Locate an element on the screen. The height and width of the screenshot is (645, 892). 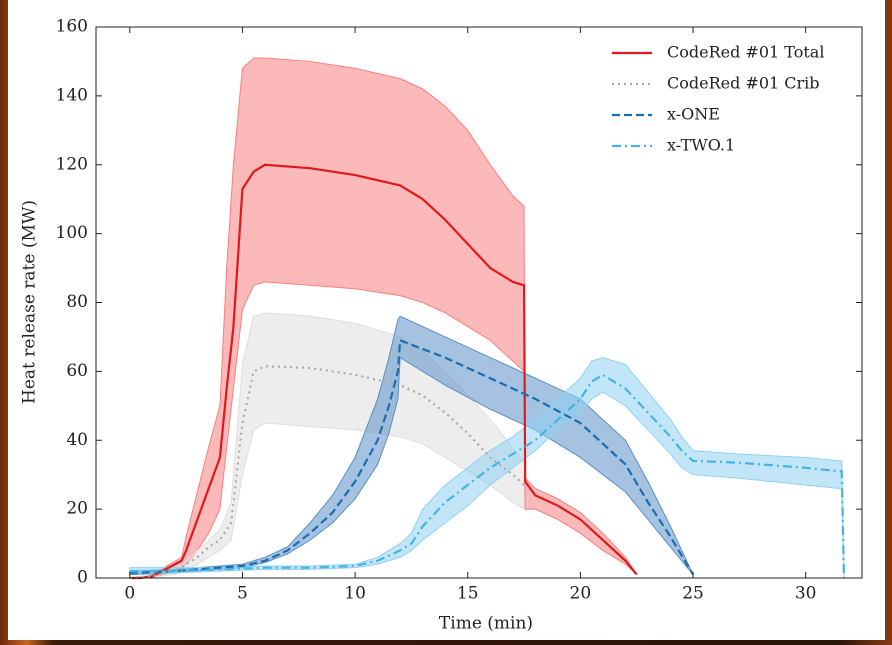
y-tick-label: 160 is located at coordinates (72, 27).